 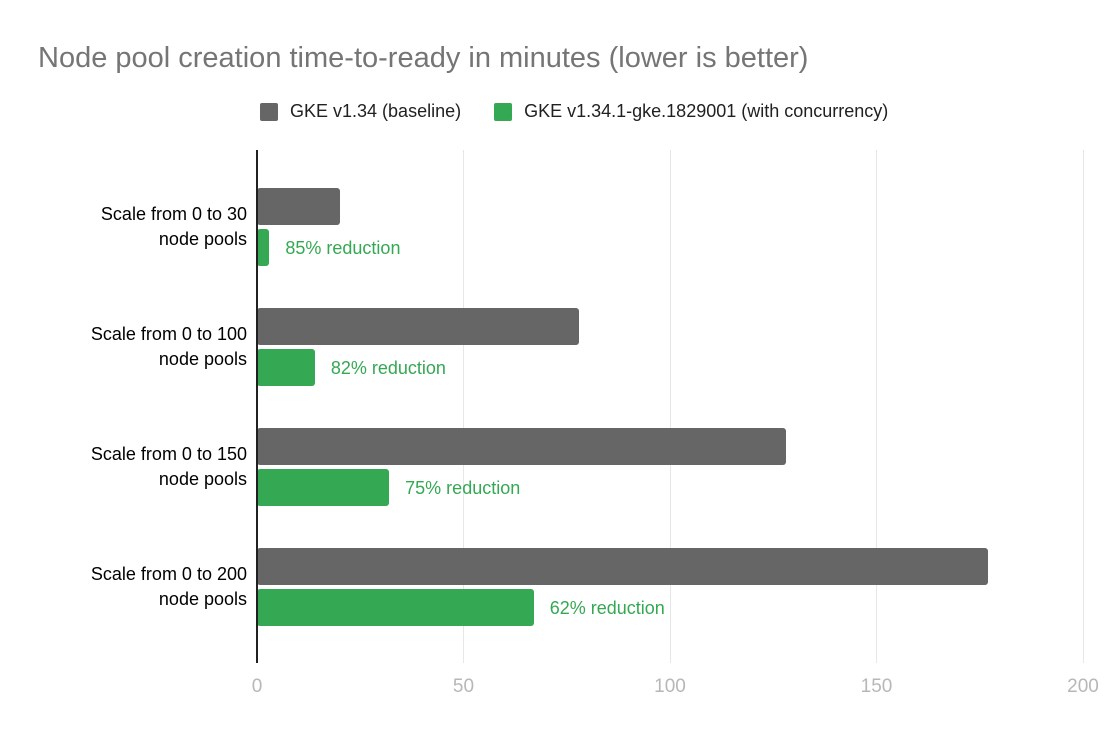 What do you see at coordinates (173, 214) in the screenshot?
I see `category-label-line1: Scale from 0 to 30` at bounding box center [173, 214].